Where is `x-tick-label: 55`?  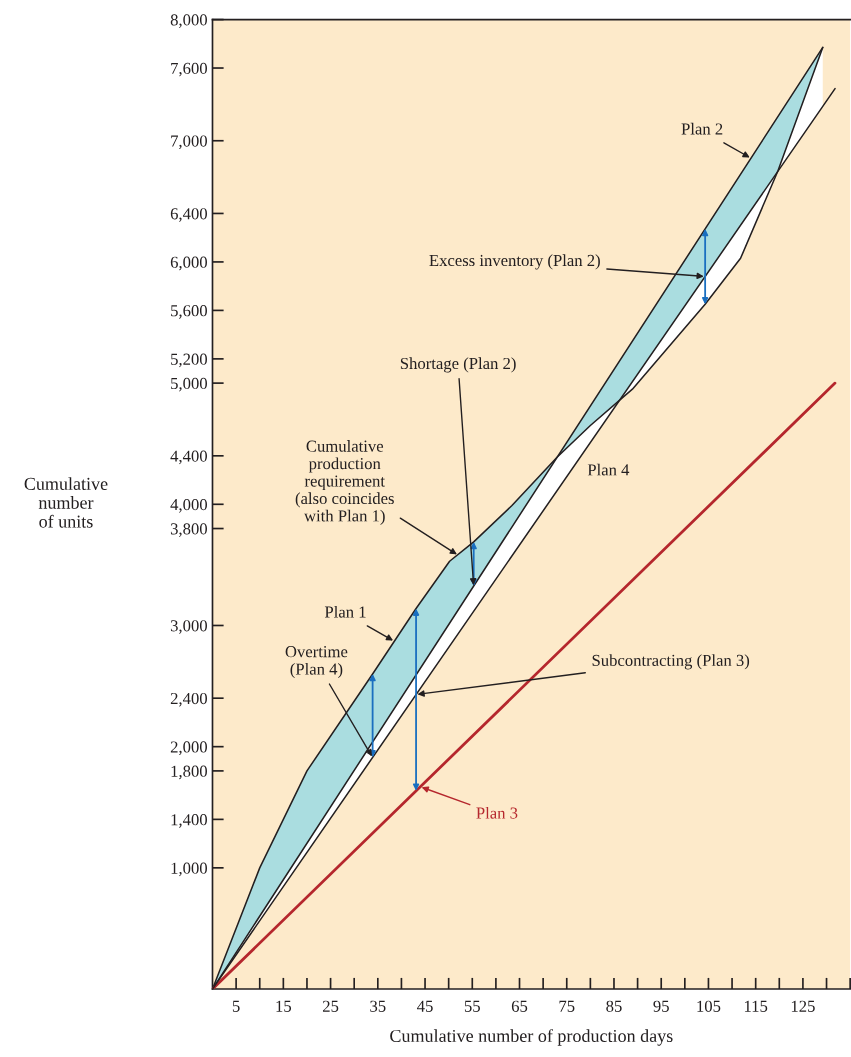
x-tick-label: 55 is located at coordinates (472, 1006).